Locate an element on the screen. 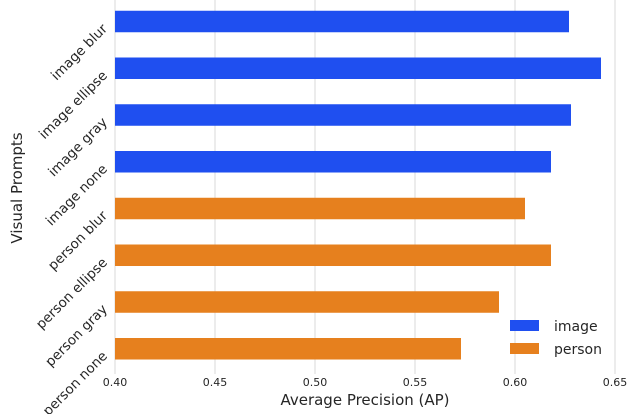 This screenshot has height=418, width=637. x-tick-label: 0.55 is located at coordinates (415, 382).